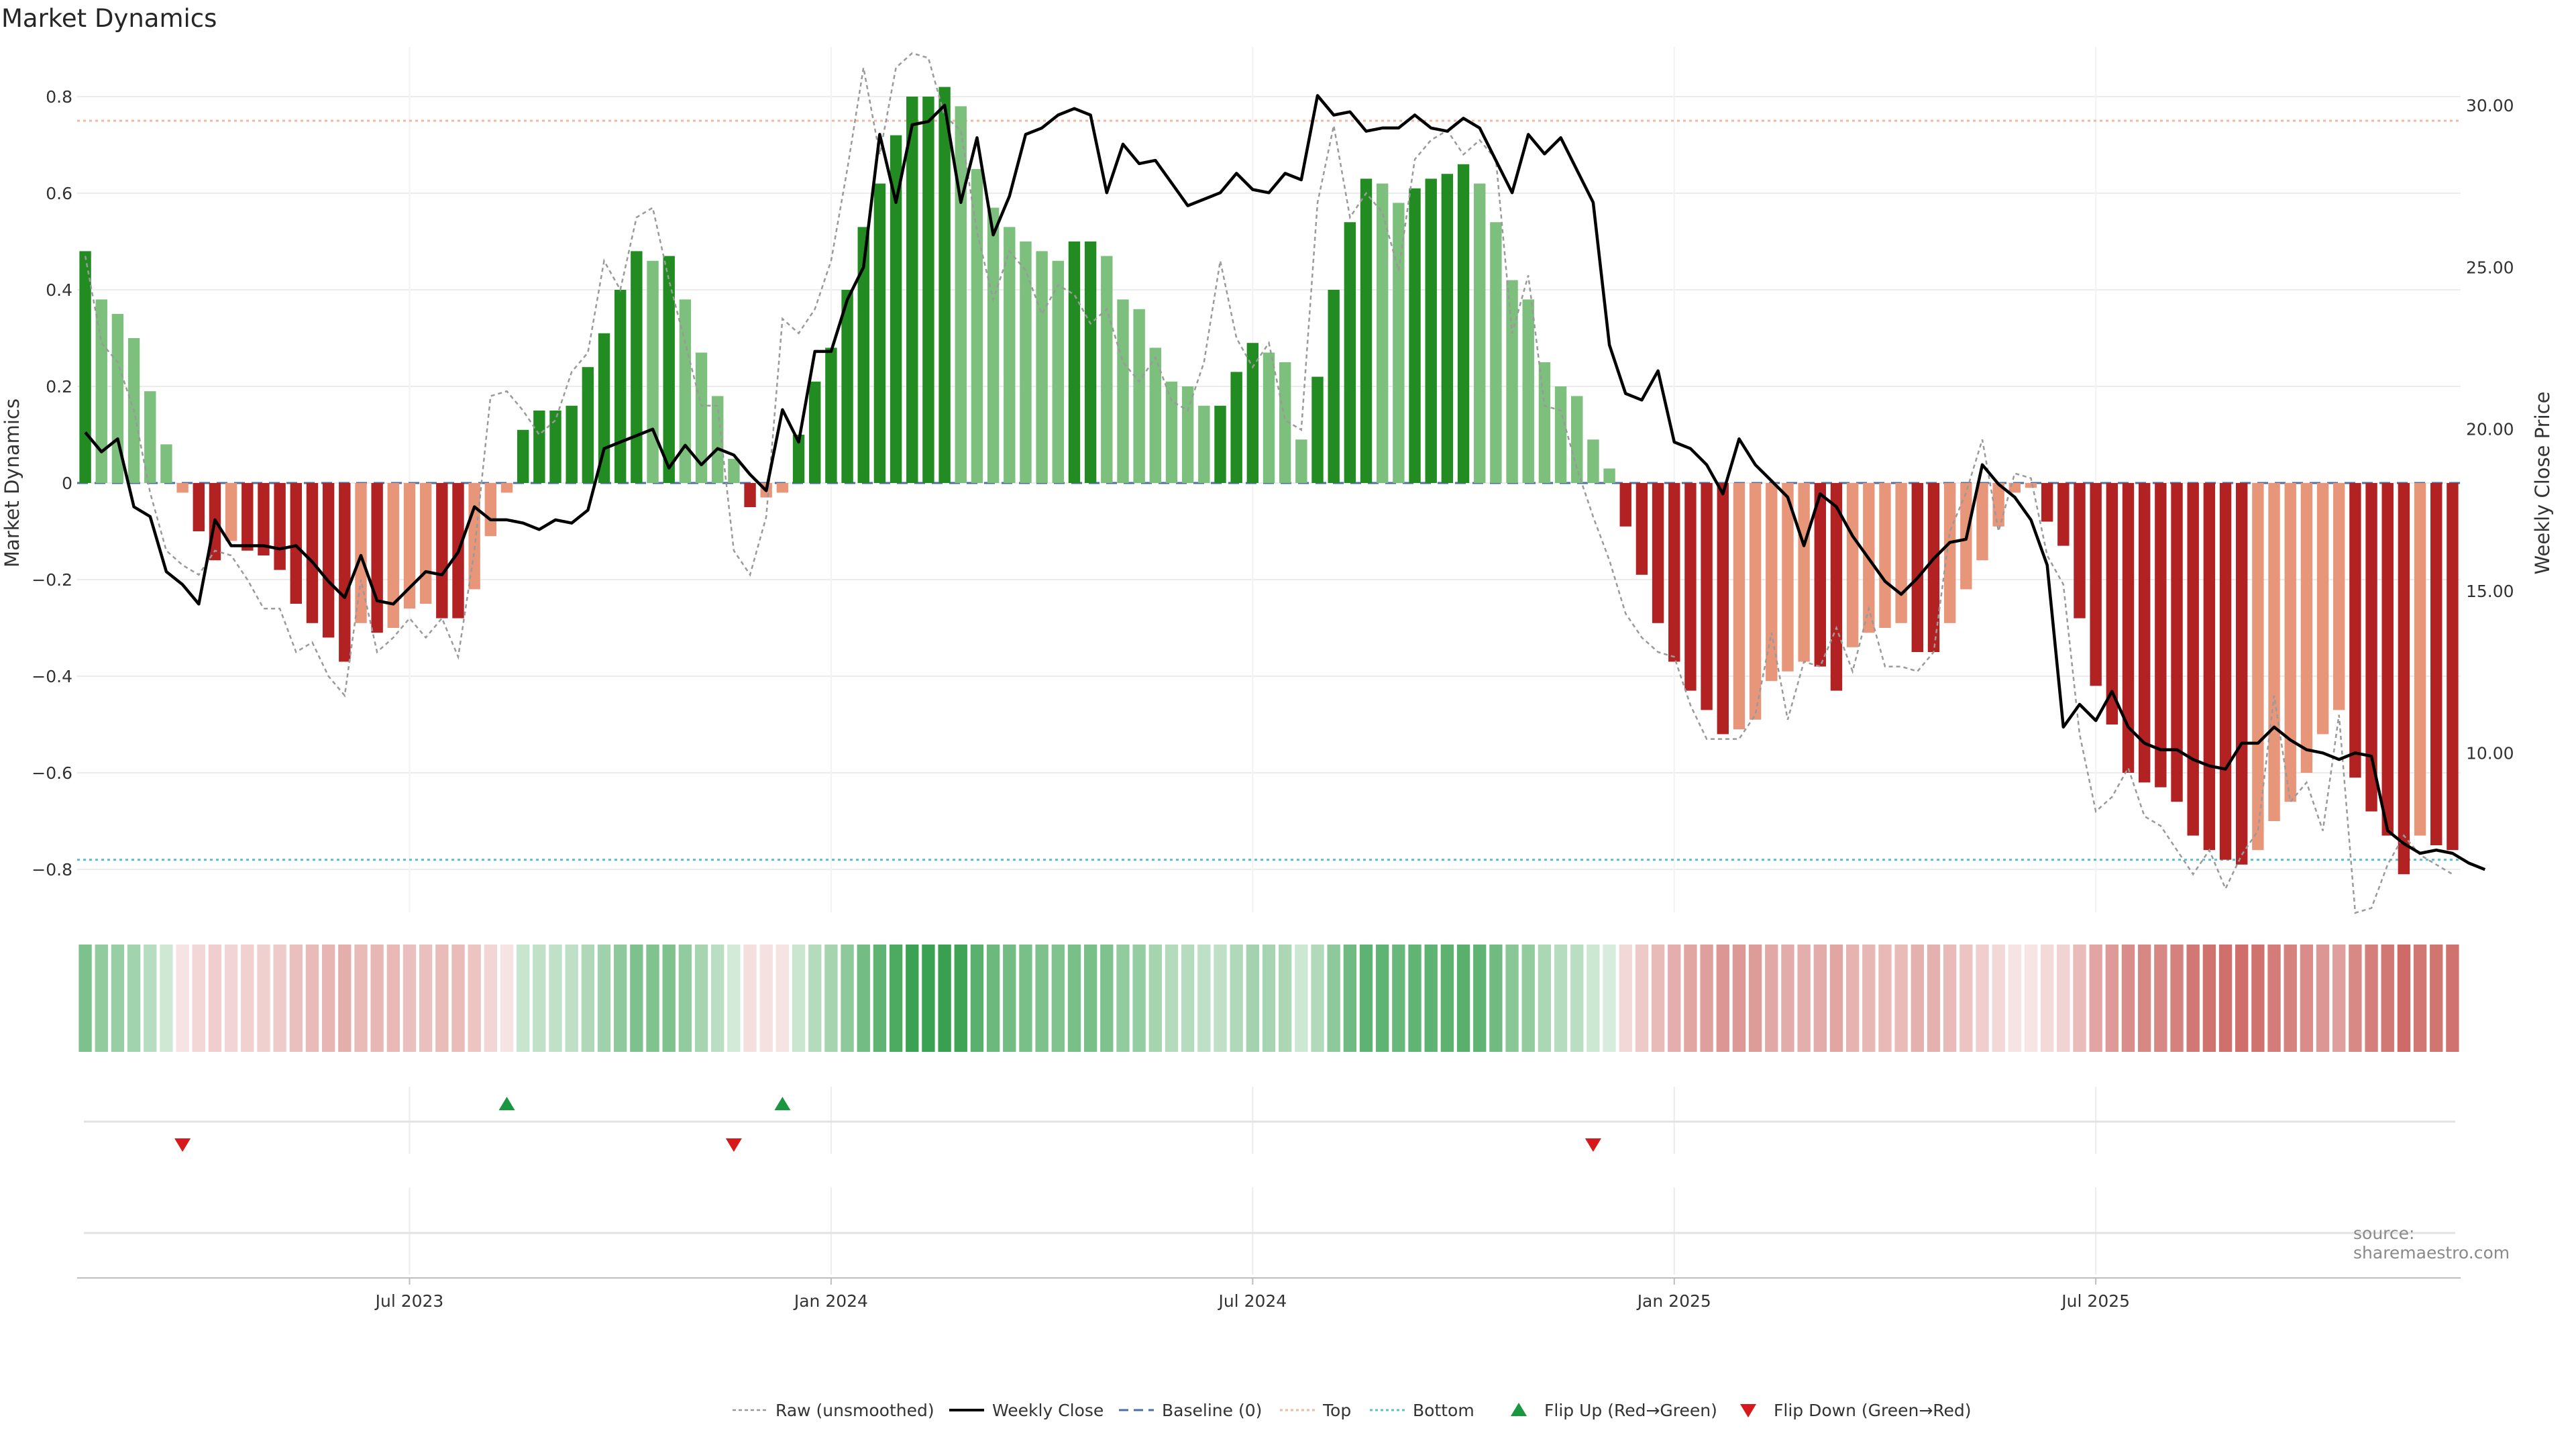 The height and width of the screenshot is (1449, 2576). I want to click on chart-title: Market Dynamics, so click(109, 18).